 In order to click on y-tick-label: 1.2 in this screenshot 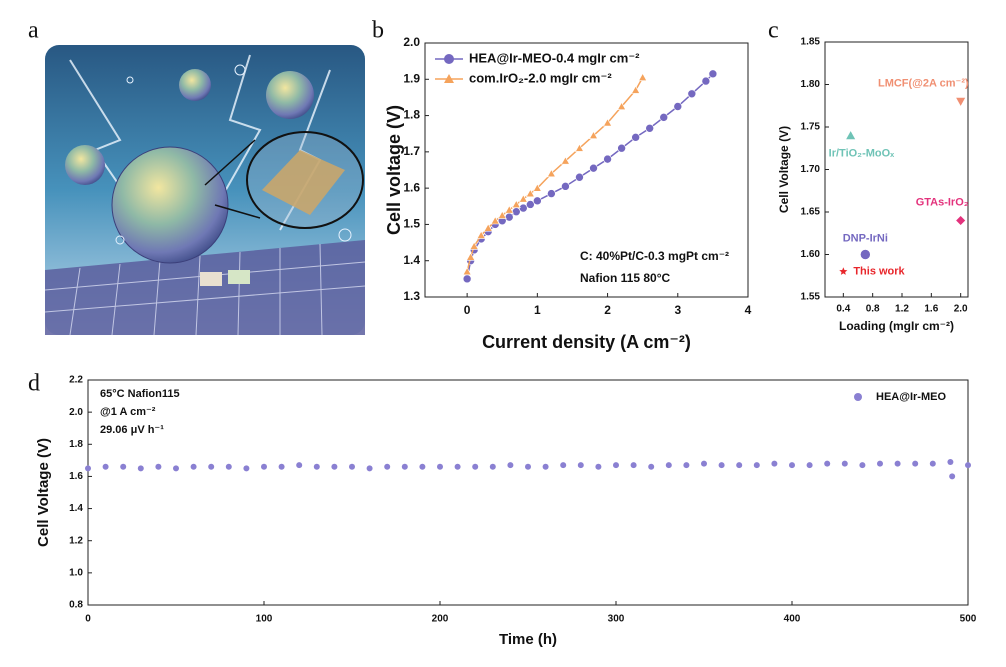, I will do `click(76, 540)`.